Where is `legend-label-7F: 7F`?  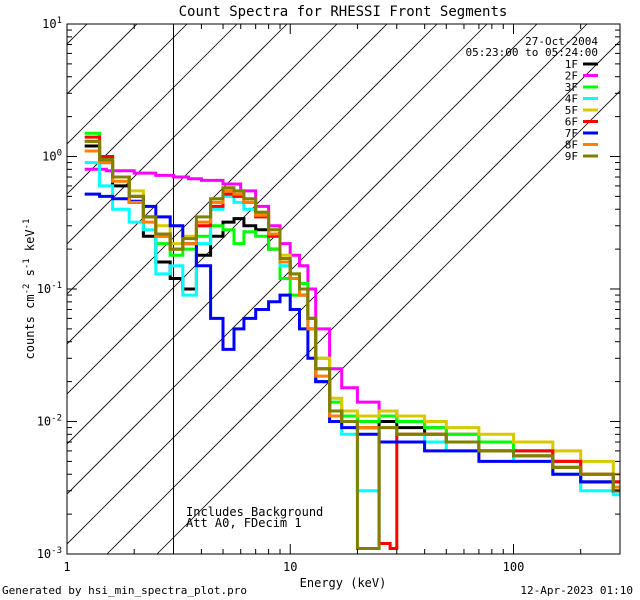 legend-label-7F: 7F is located at coordinates (571, 133).